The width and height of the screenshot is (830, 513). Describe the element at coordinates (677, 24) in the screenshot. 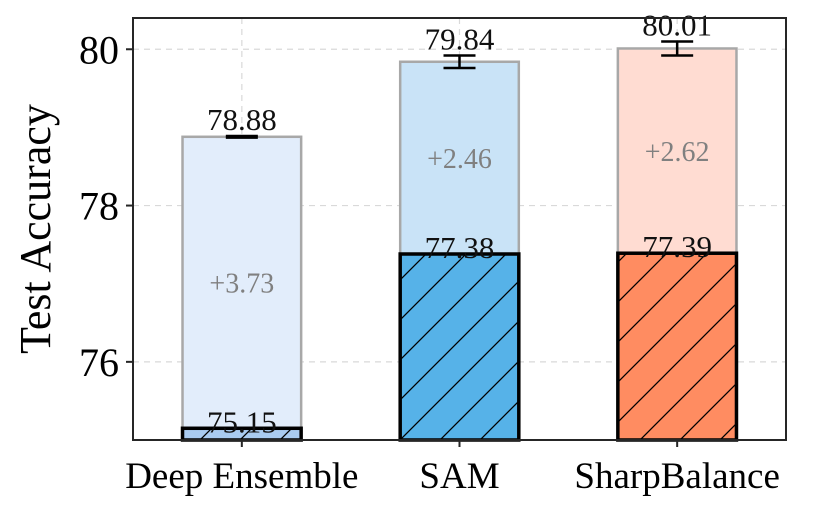

I see `ensemble-value-label-2: 80.01` at that location.